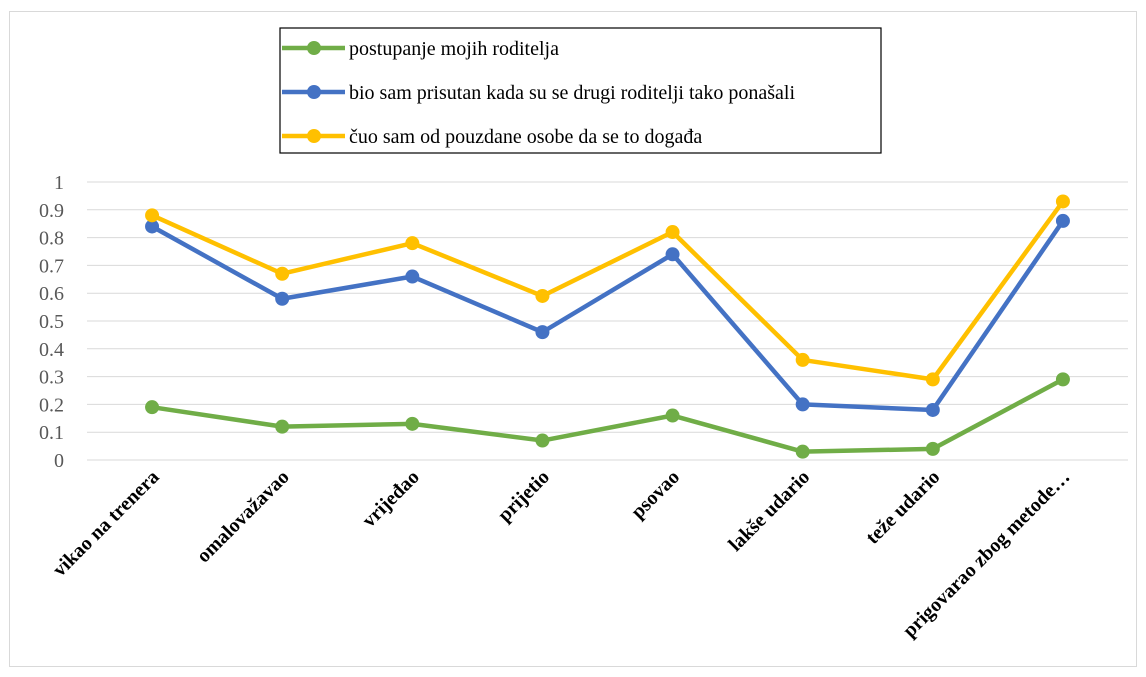 Image resolution: width=1146 pixels, height=677 pixels. Describe the element at coordinates (51, 433) in the screenshot. I see `y-tick-label: 0.1` at that location.